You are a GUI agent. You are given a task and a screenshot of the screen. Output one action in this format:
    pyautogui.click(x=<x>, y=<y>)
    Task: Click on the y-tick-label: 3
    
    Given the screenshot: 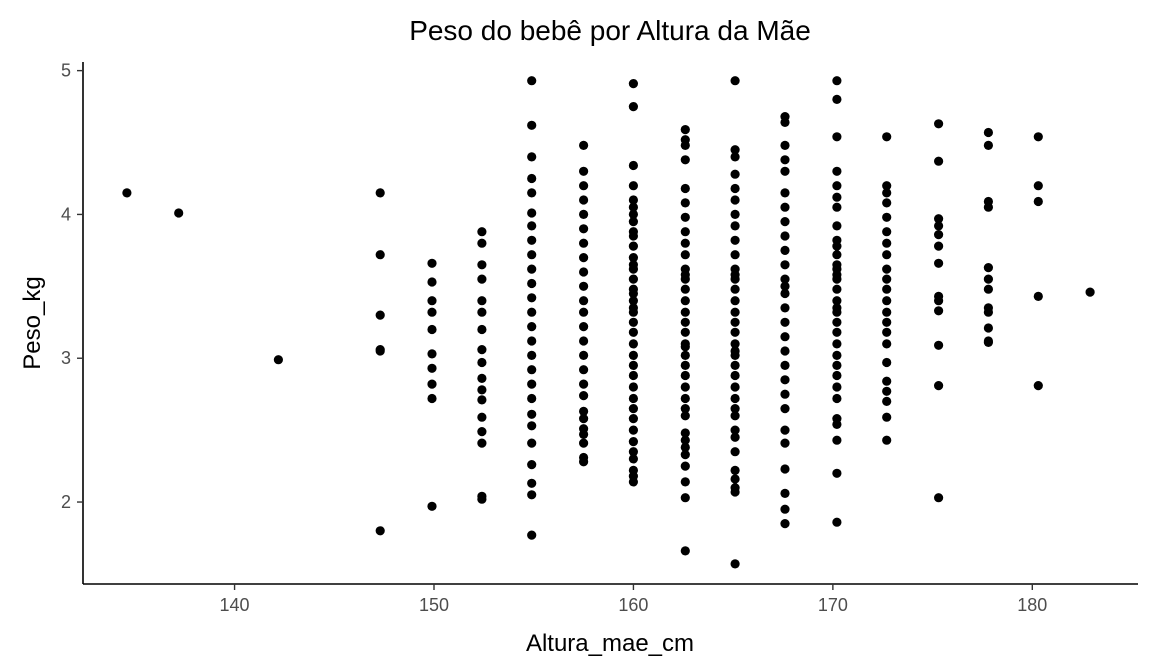 What is the action you would take?
    pyautogui.click(x=66, y=358)
    